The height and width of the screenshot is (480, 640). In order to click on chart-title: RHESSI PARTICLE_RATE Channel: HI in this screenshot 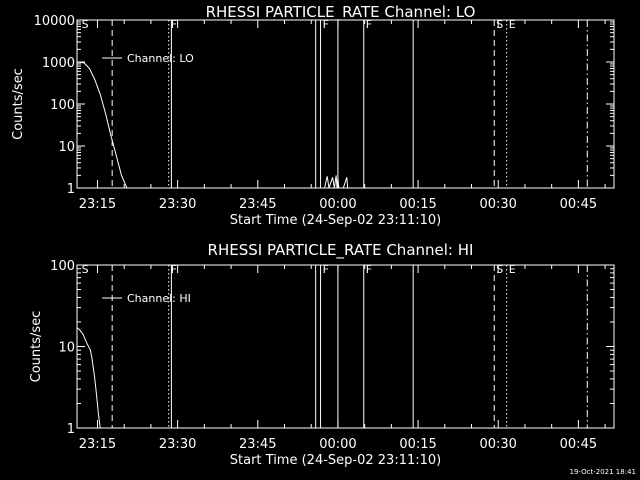, I will do `click(341, 250)`.